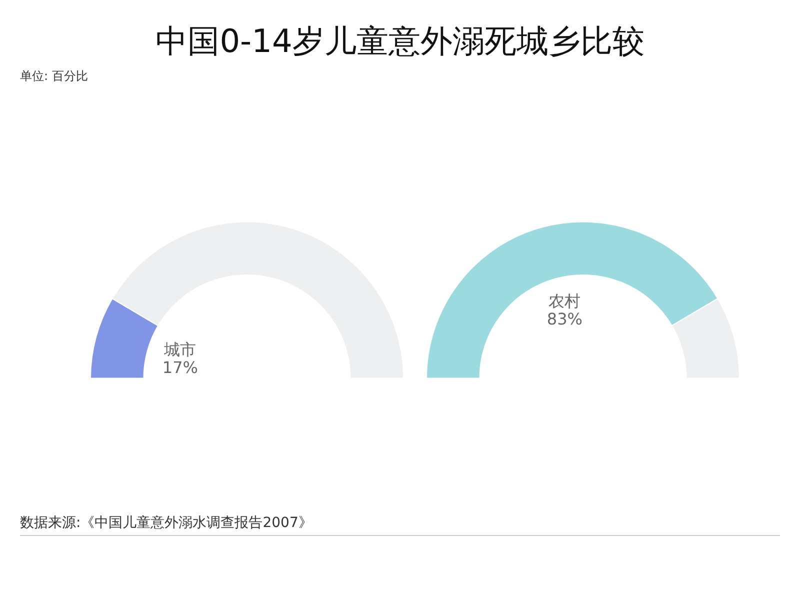 This screenshot has width=800, height=600. What do you see at coordinates (564, 301) in the screenshot?
I see `slice-label: 农村` at bounding box center [564, 301].